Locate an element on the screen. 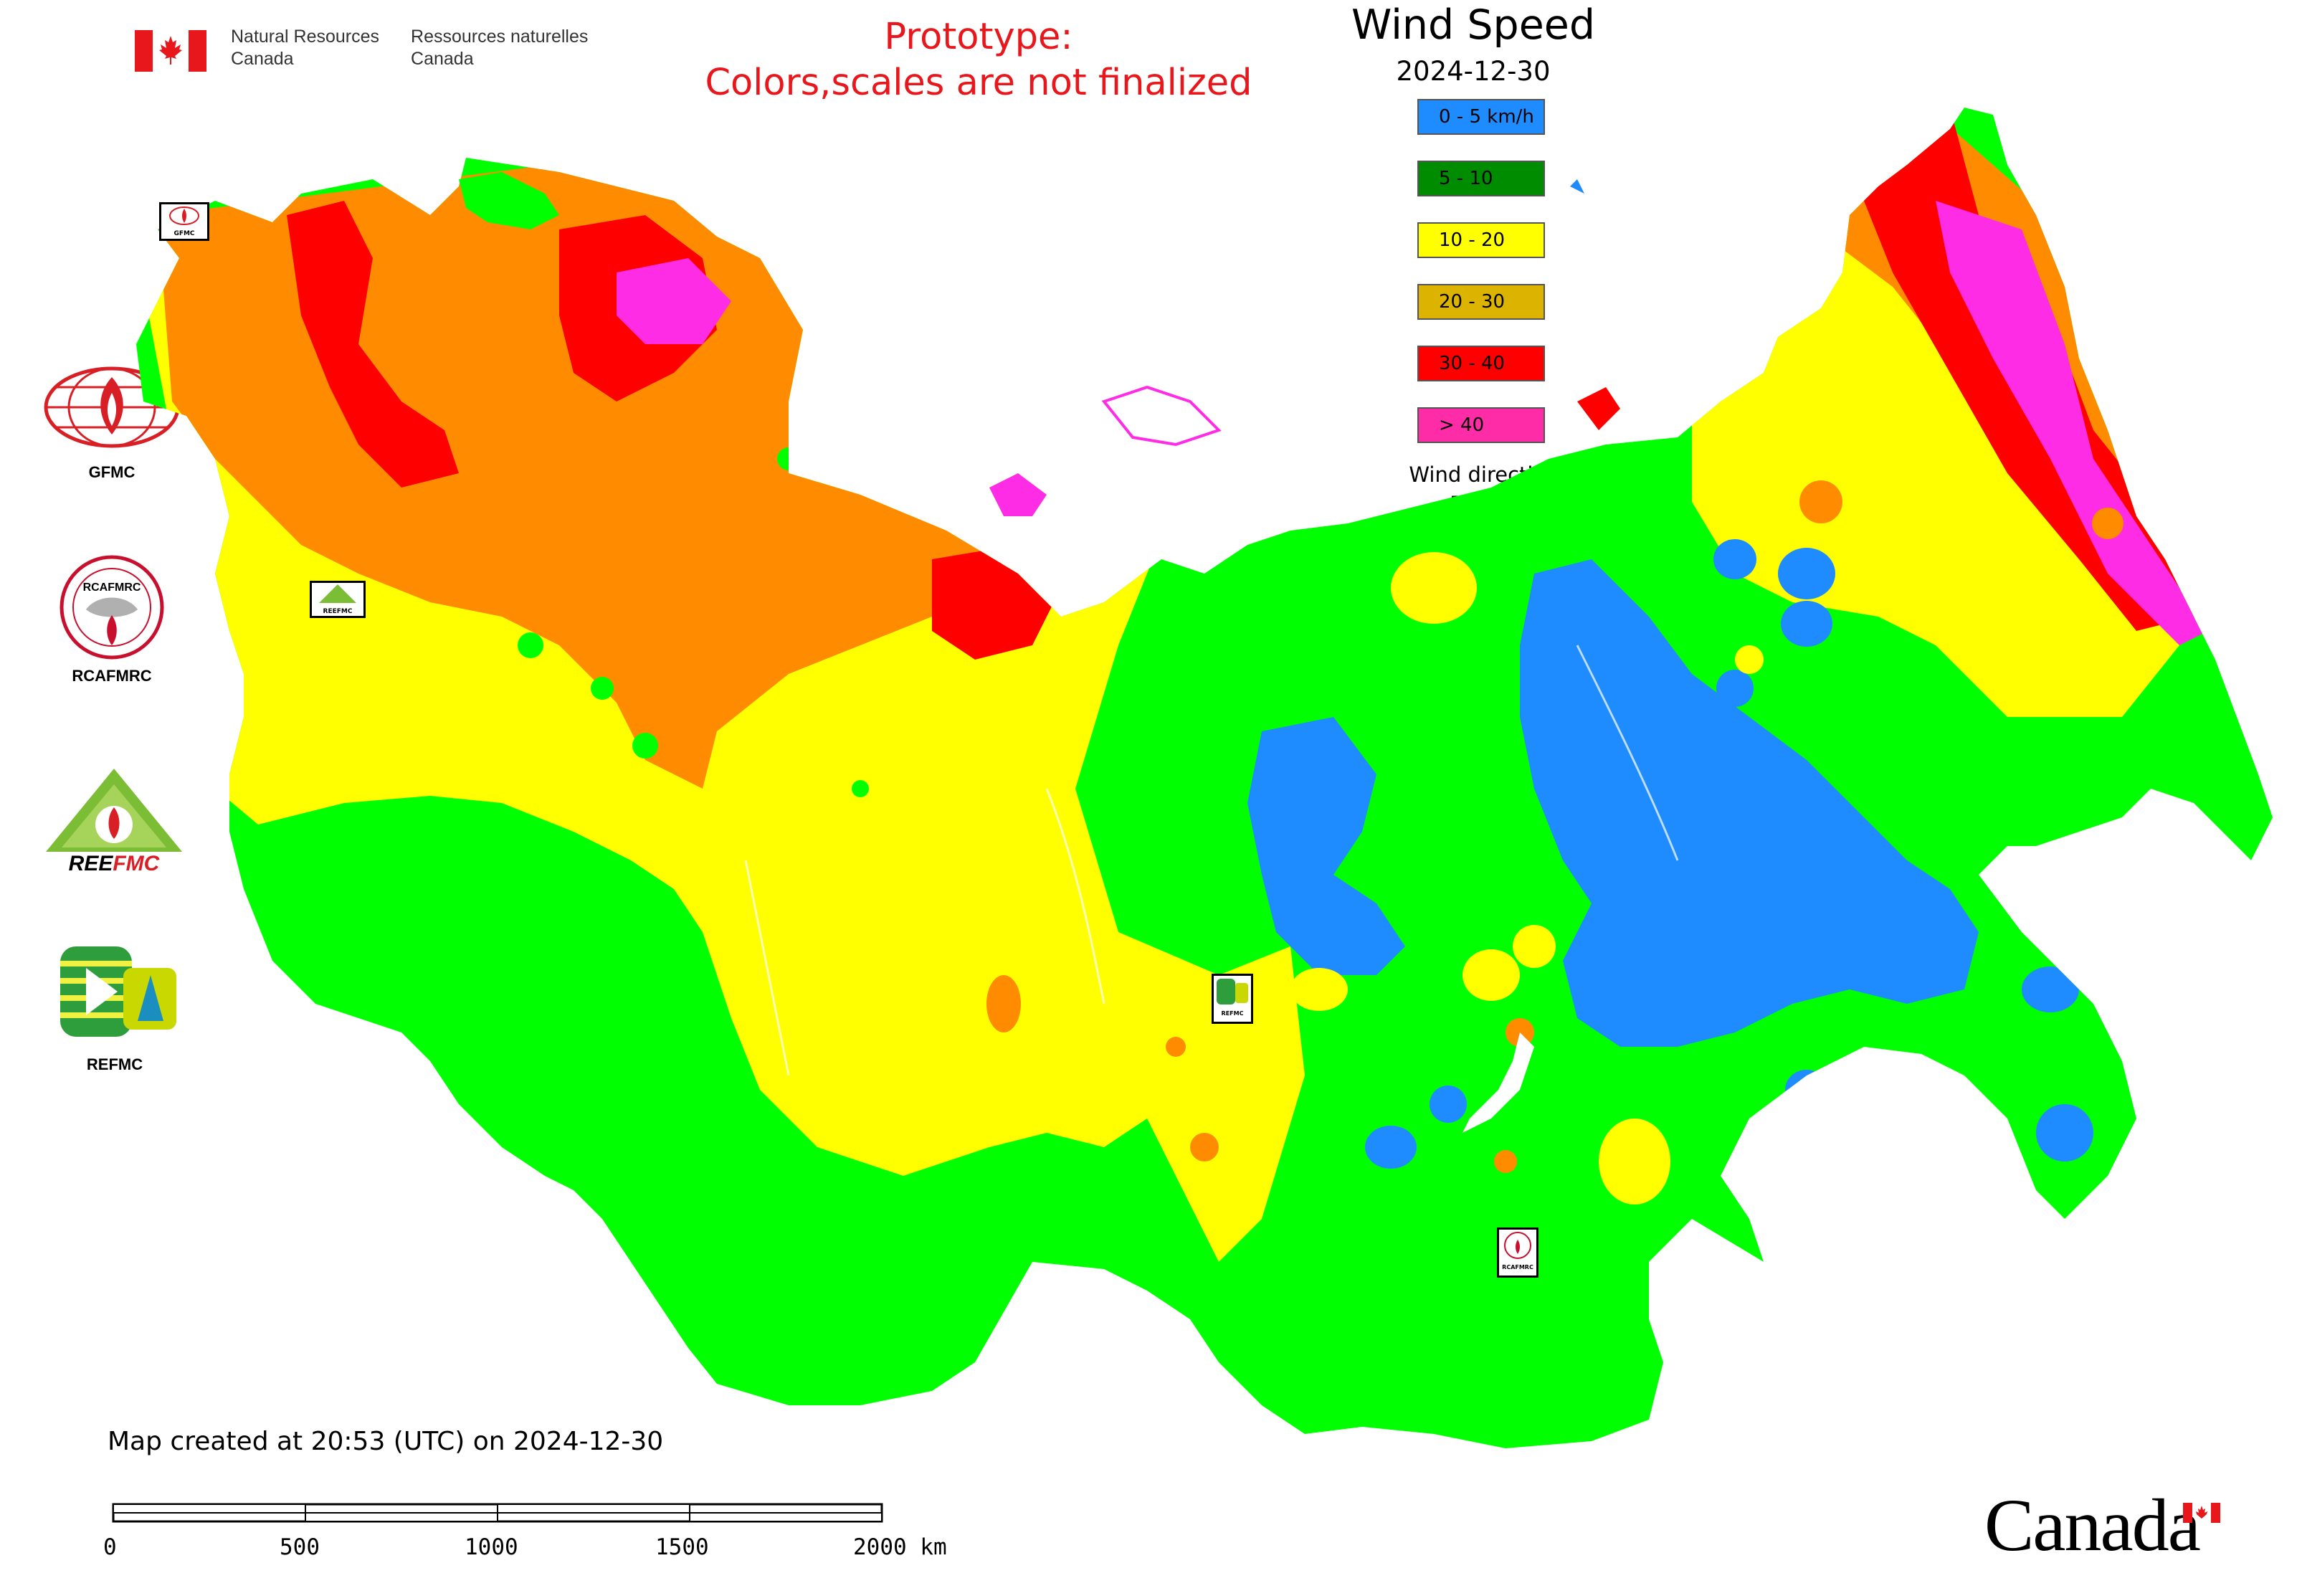  scale-tick-1500: 1500 is located at coordinates (682, 1547).